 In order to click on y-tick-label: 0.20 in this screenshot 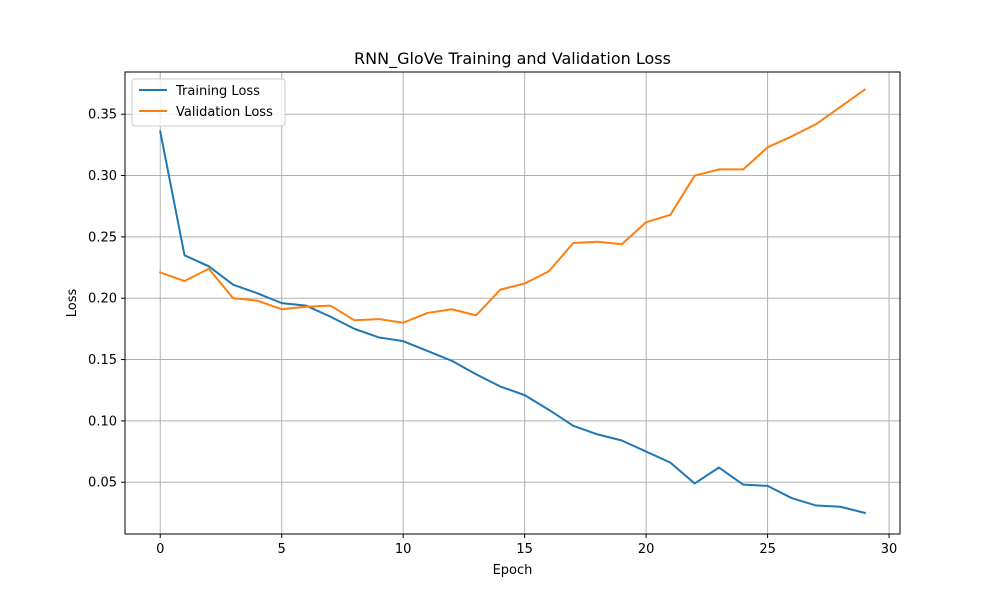, I will do `click(102, 299)`.